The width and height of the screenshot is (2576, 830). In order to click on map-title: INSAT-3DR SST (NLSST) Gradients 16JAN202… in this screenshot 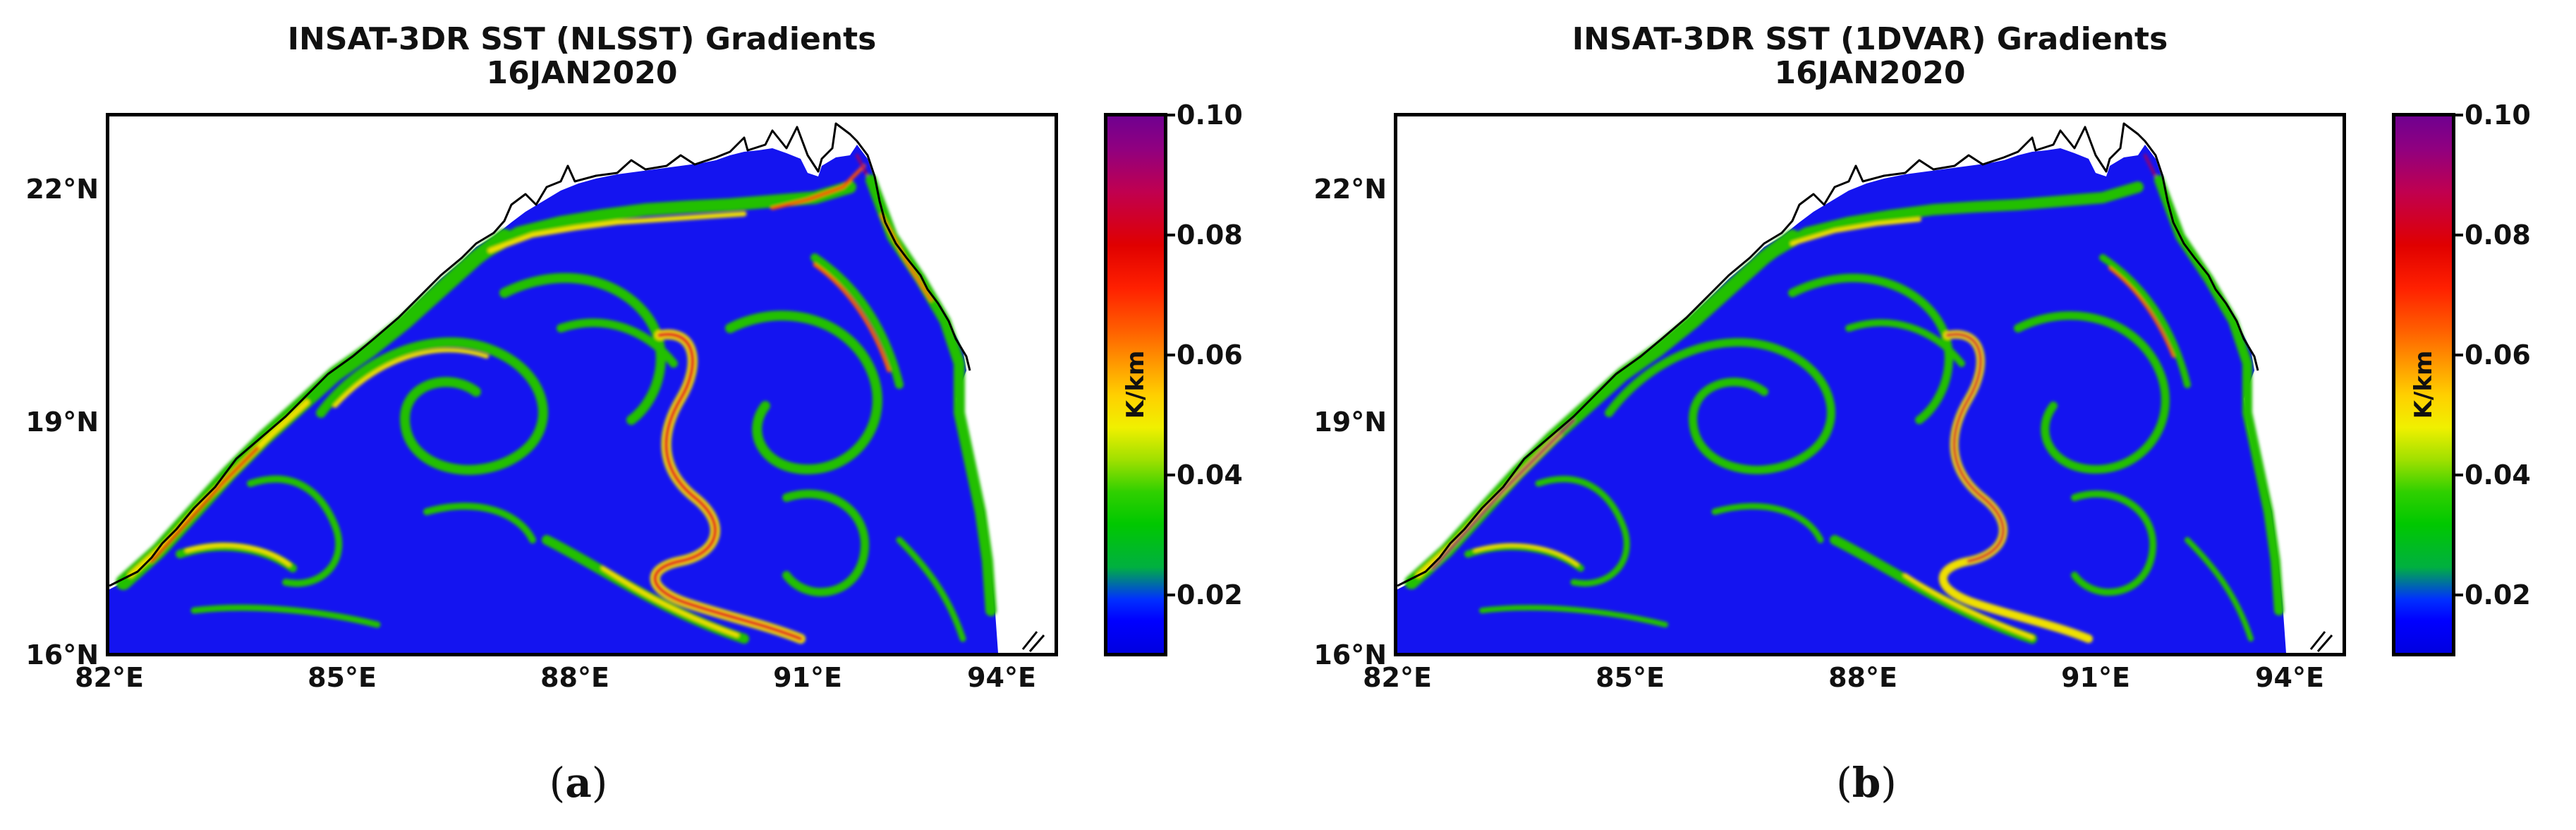, I will do `click(582, 56)`.